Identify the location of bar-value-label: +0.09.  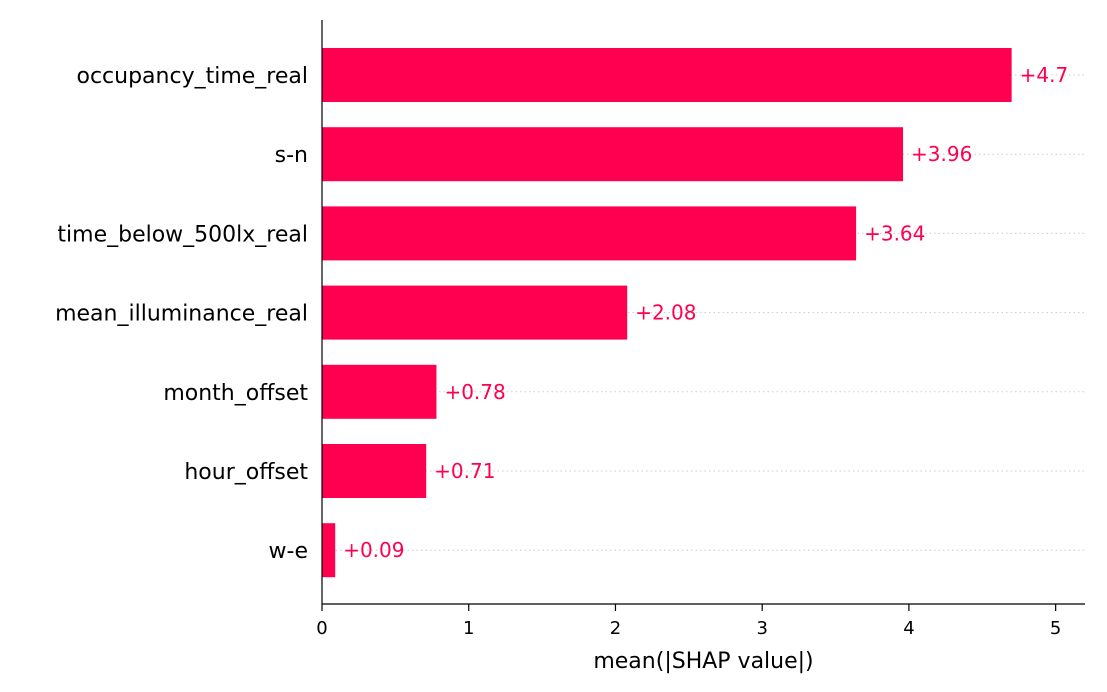
(373, 550).